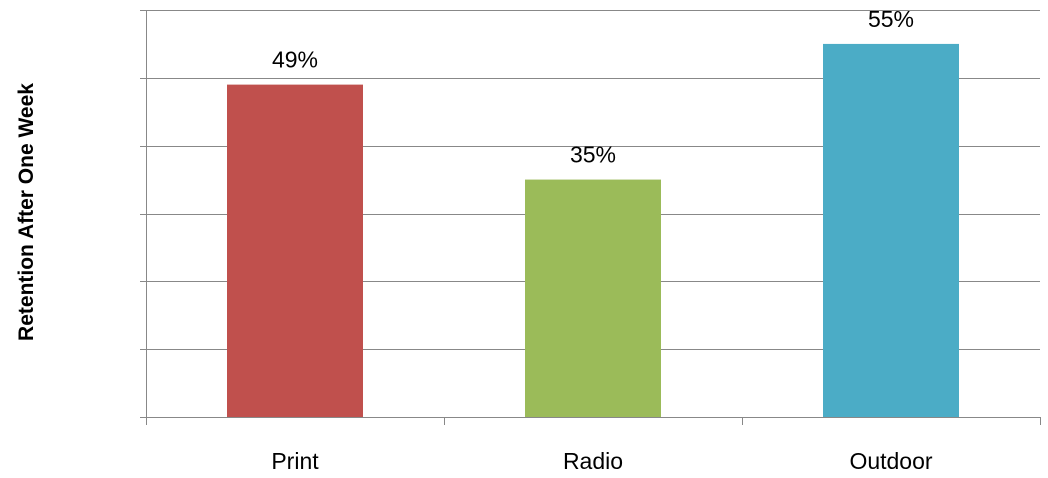 This screenshot has height=478, width=1048. I want to click on x-tick-label-outdoor: Outdoor, so click(890, 460).